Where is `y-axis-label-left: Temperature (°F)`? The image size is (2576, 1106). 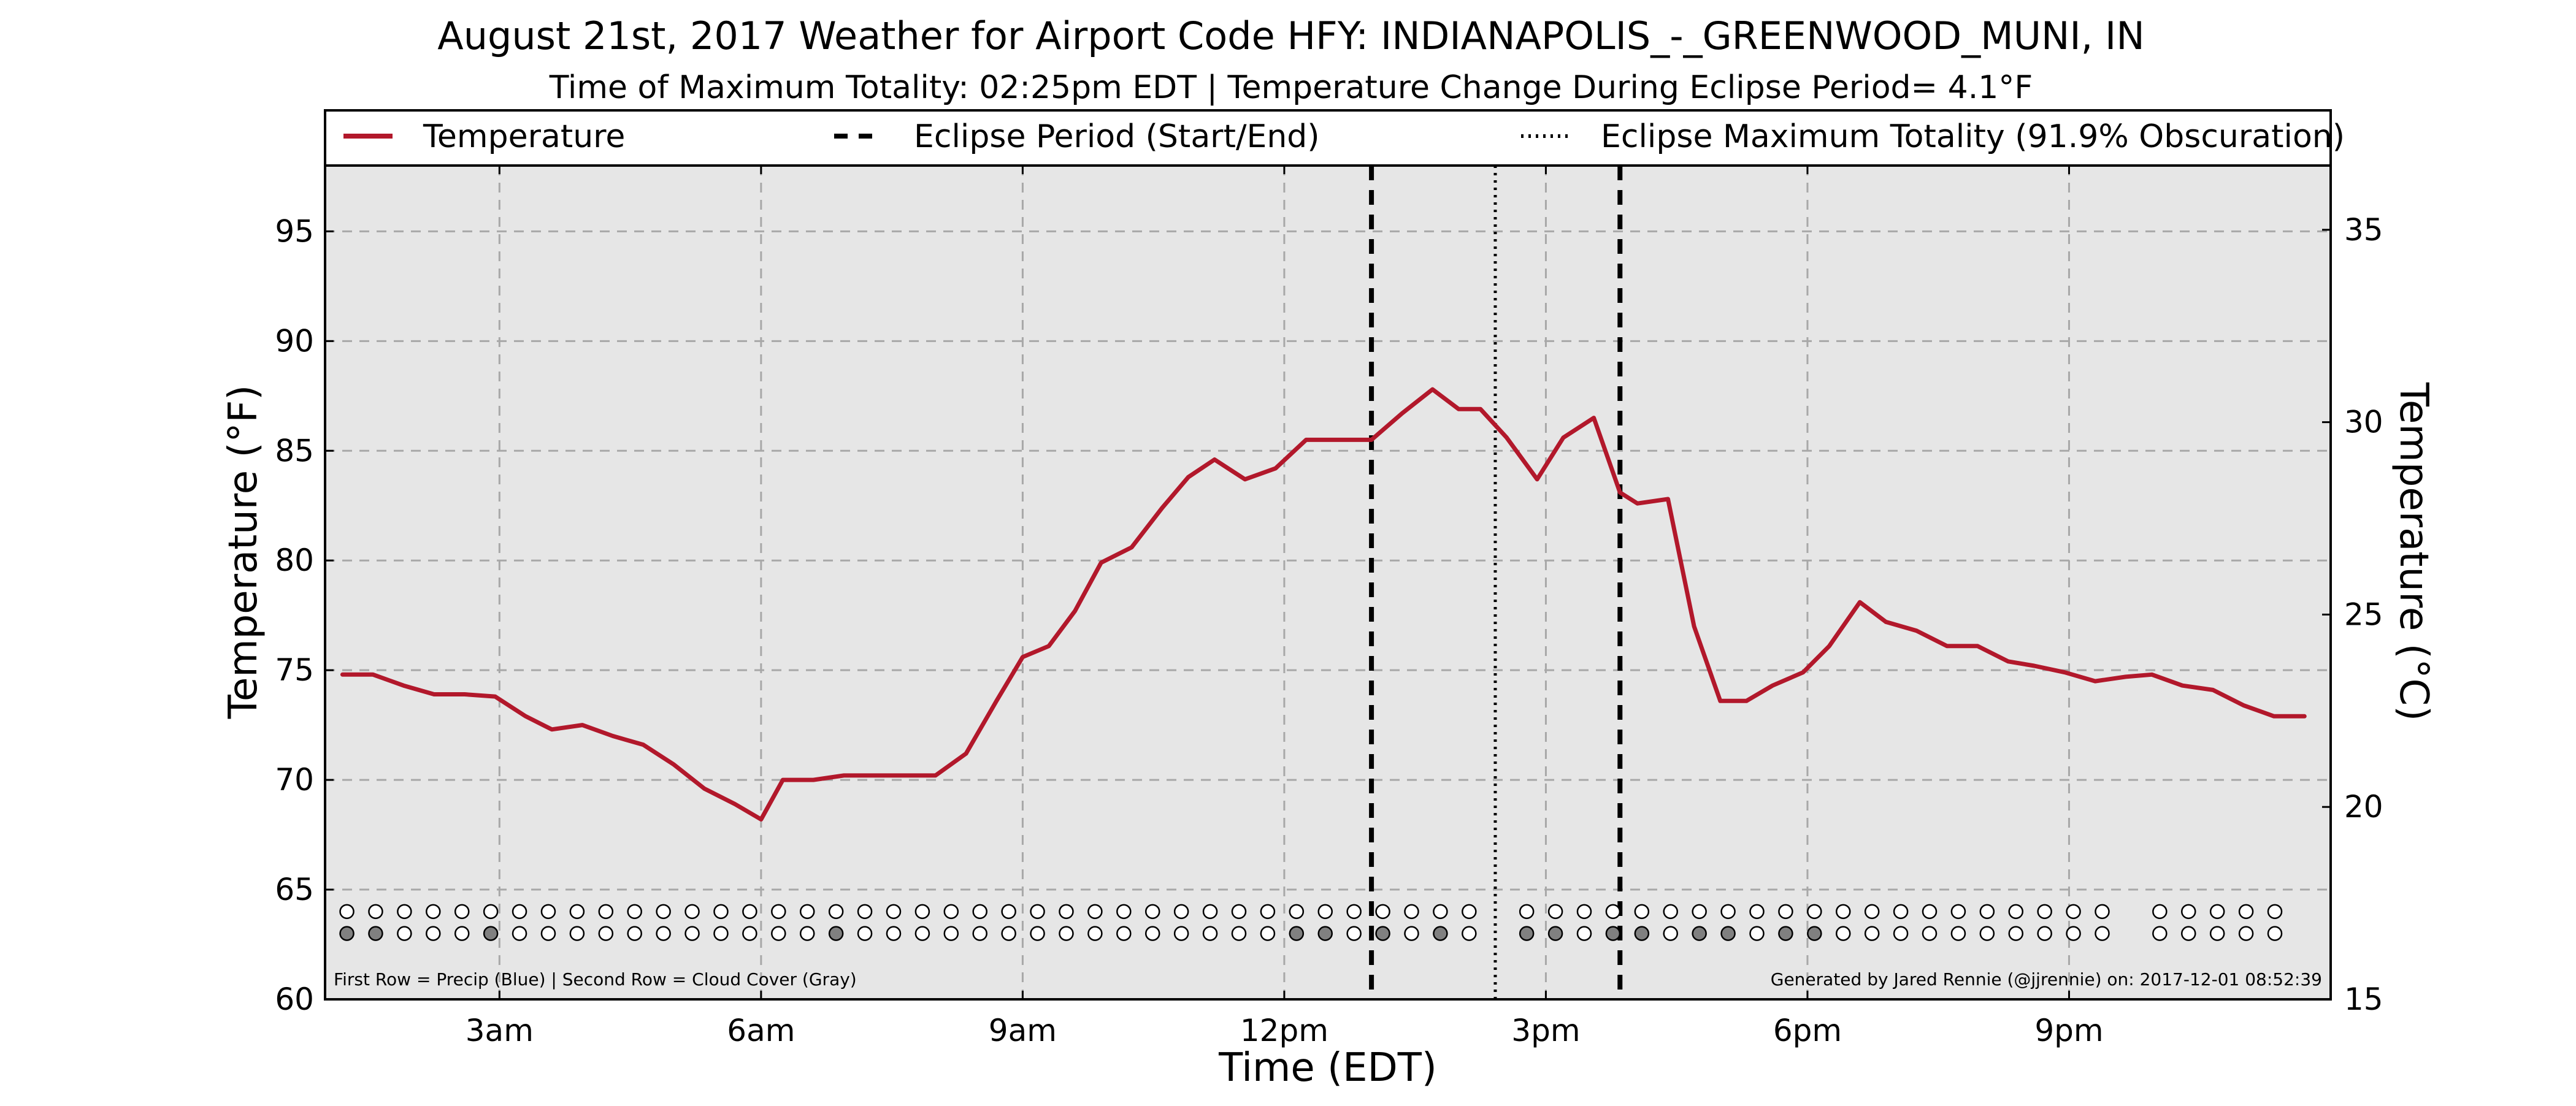
y-axis-label-left: Temperature (°F) is located at coordinates (243, 552).